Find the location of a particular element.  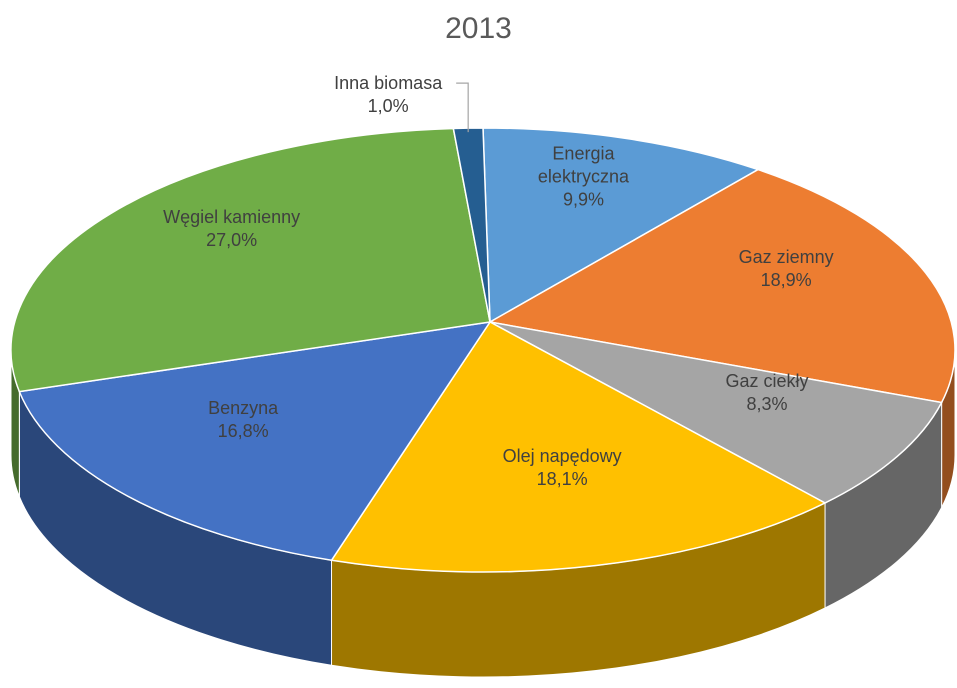

data-label: Gaz ziemny 18,9% is located at coordinates (786, 269).